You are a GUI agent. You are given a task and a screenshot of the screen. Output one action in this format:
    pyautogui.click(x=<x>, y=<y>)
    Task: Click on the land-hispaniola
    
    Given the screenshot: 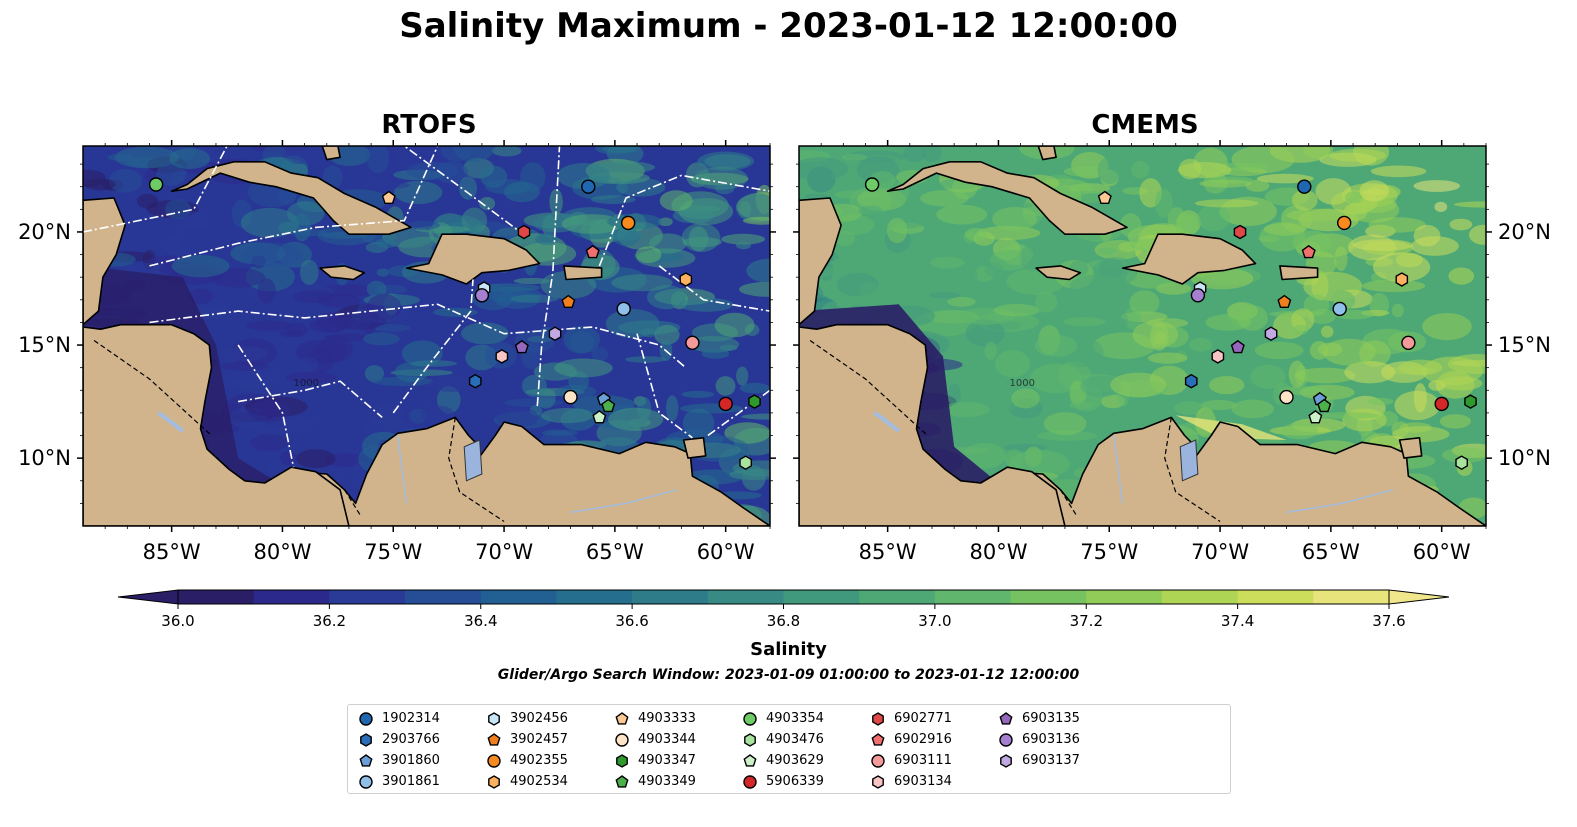 What is the action you would take?
    pyautogui.click(x=1189, y=259)
    